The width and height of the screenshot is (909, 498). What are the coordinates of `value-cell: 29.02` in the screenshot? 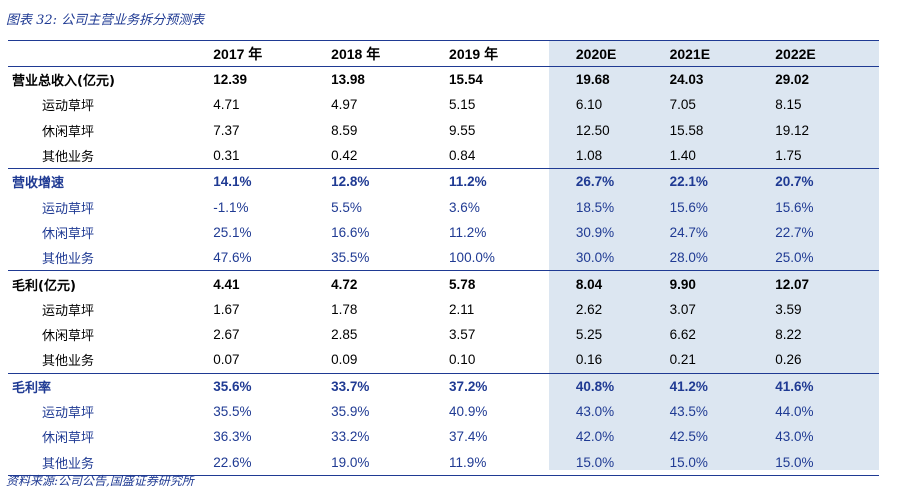 It's located at (792, 80).